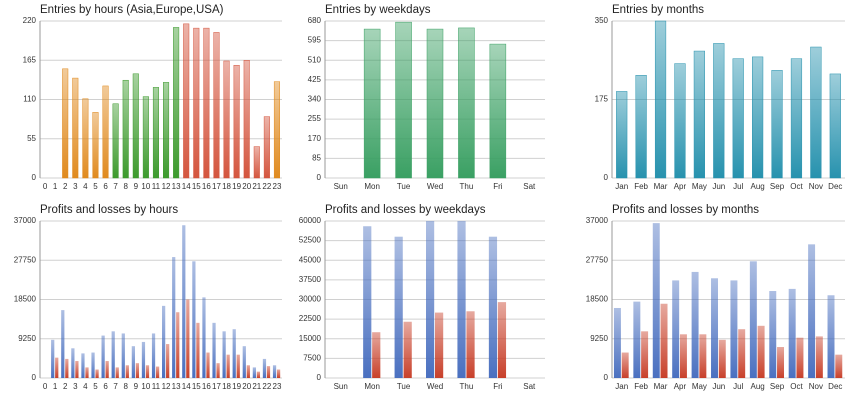 The height and width of the screenshot is (400, 860). What do you see at coordinates (45, 386) in the screenshot?
I see `x-tick-label: 0` at bounding box center [45, 386].